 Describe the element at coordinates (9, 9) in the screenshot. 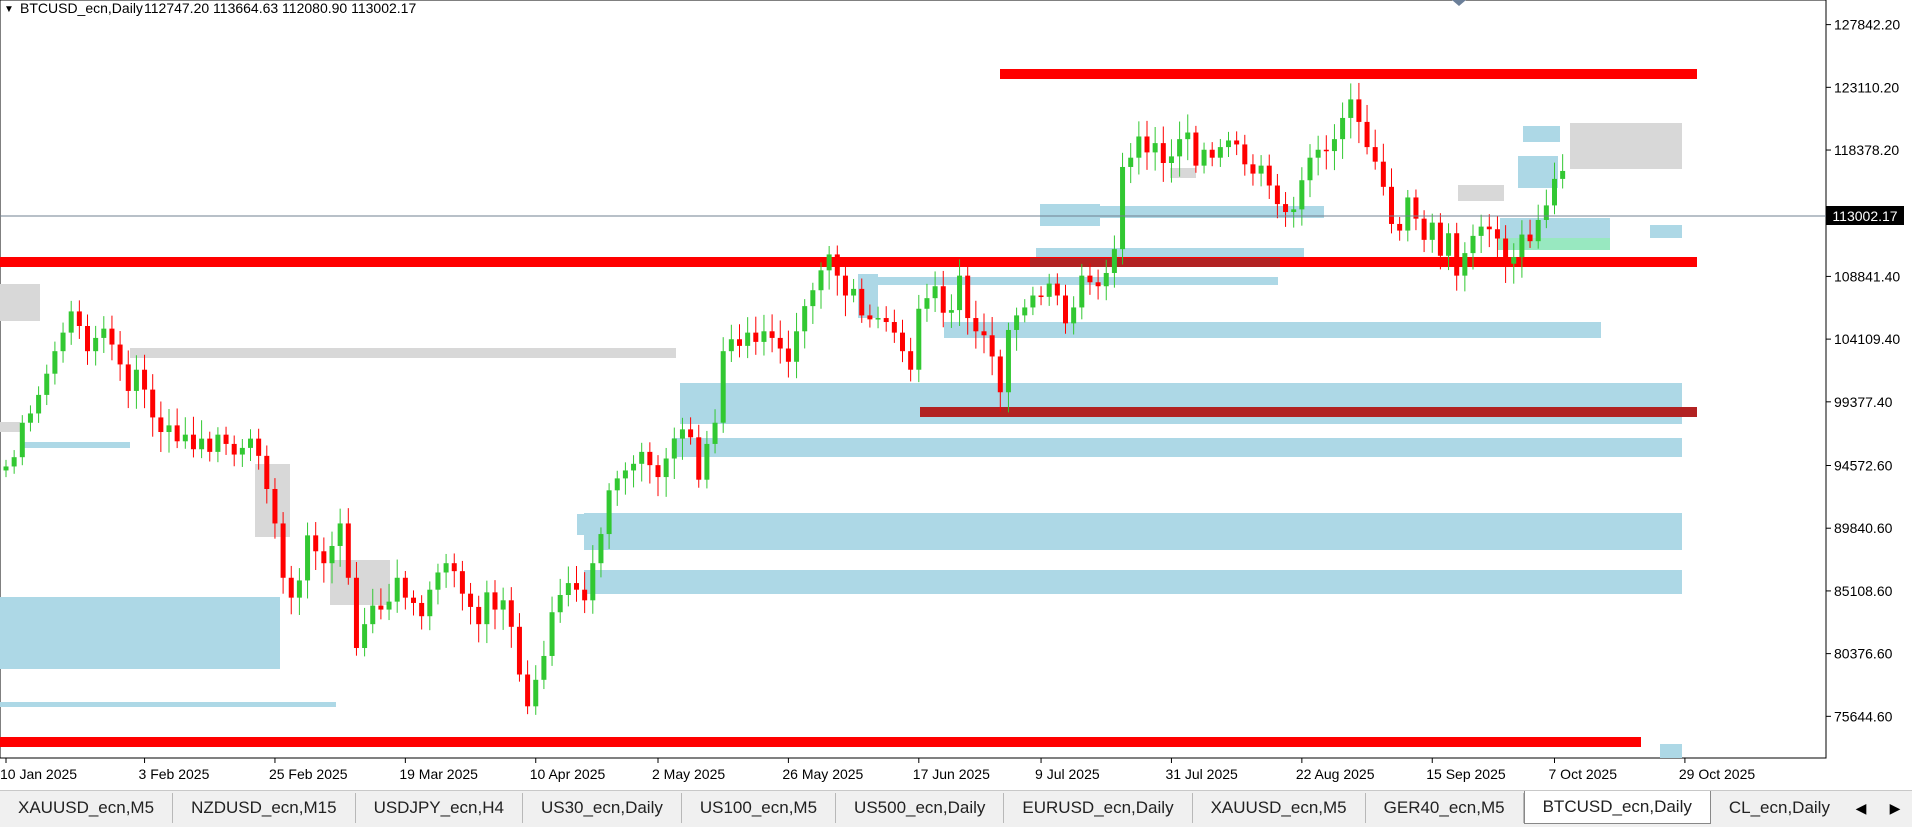

I see `menu-arrow-icon: ▼` at that location.